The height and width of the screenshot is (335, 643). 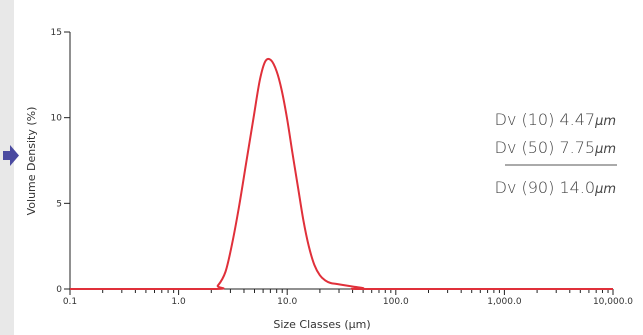 What do you see at coordinates (178, 302) in the screenshot?
I see `x-tick-label: 1.0` at bounding box center [178, 302].